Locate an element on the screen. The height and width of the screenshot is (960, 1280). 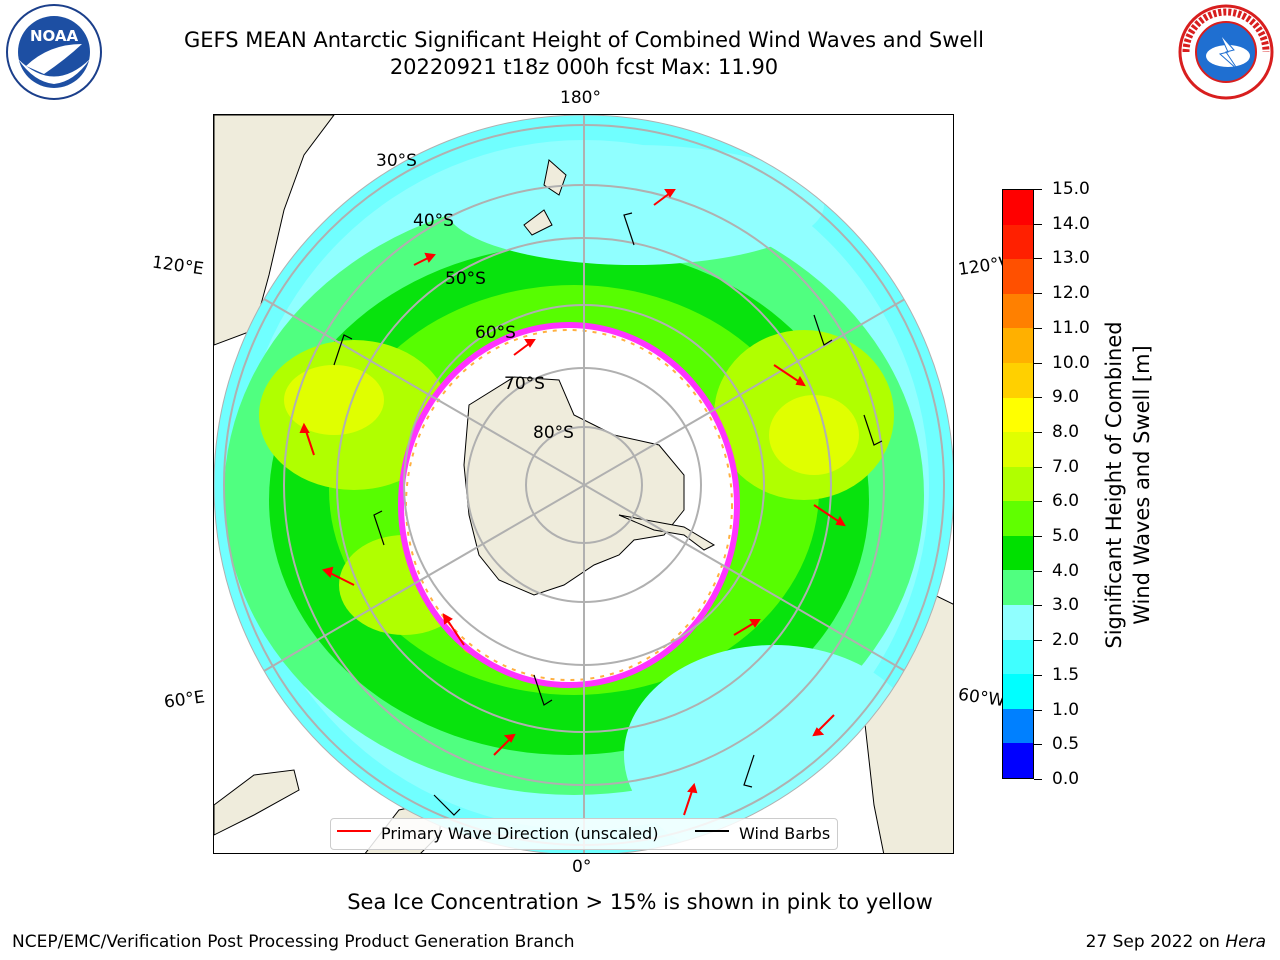
colorbar-tick-label: 0.5 is located at coordinates (1066, 744).